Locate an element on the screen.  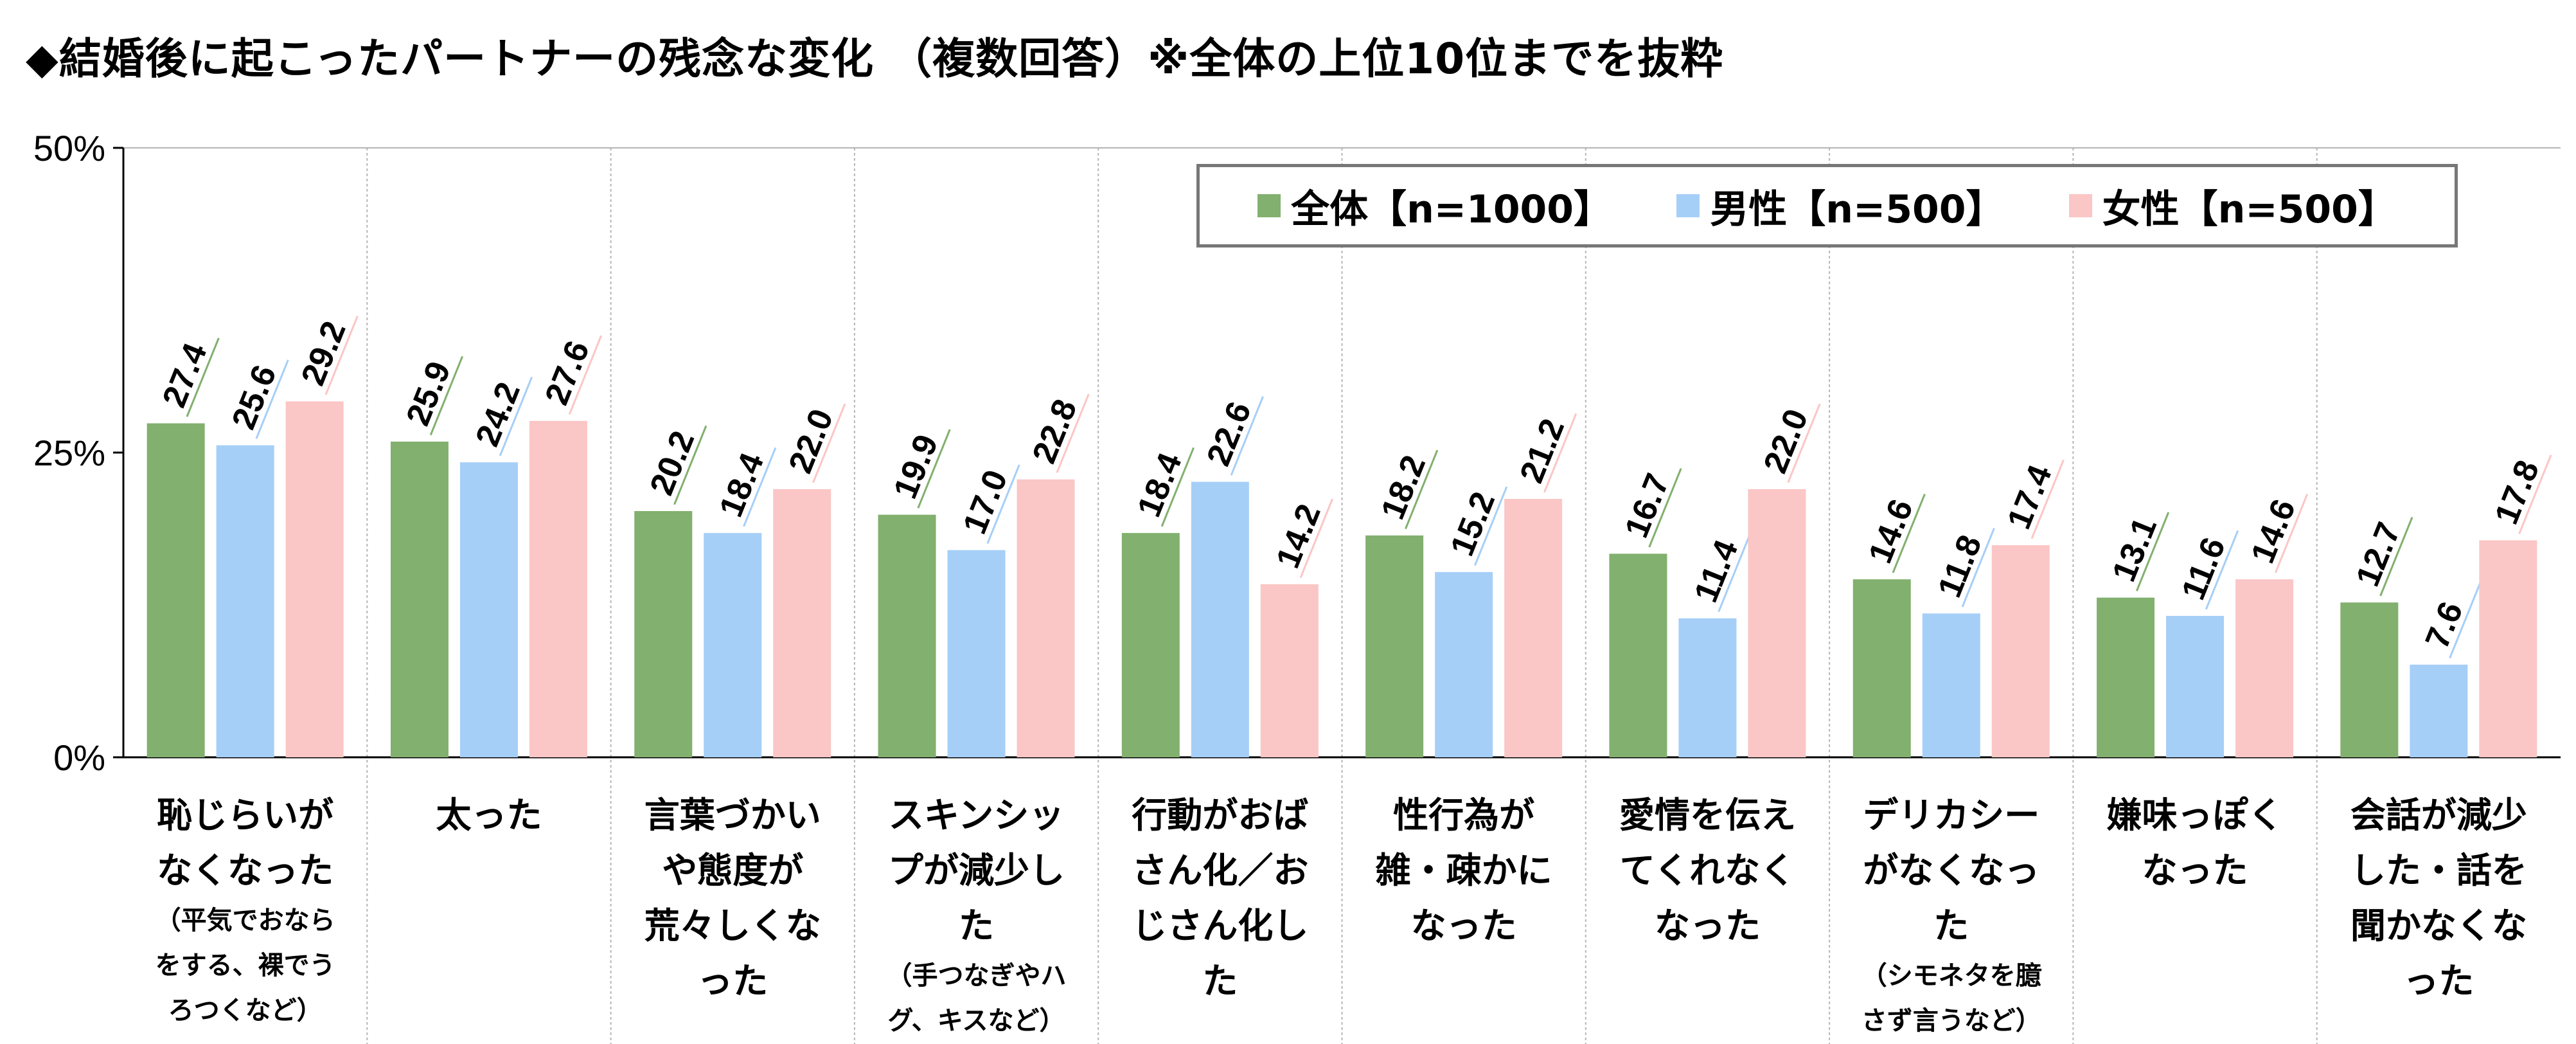
legend-label: 全体【n=1000】 is located at coordinates (1452, 209).